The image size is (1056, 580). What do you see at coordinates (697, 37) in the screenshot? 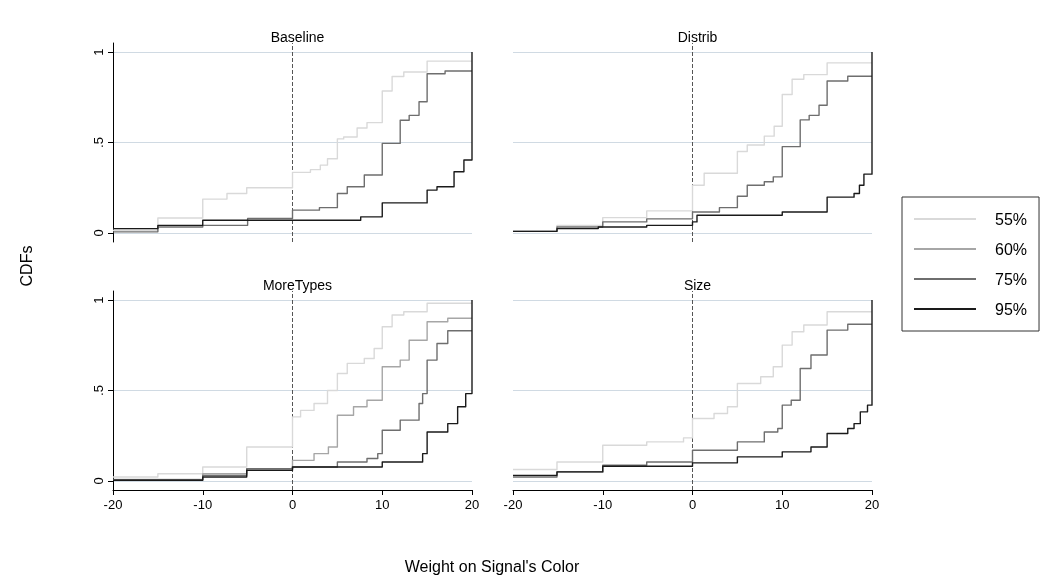
I see `chart-title: Distrib` at bounding box center [697, 37].